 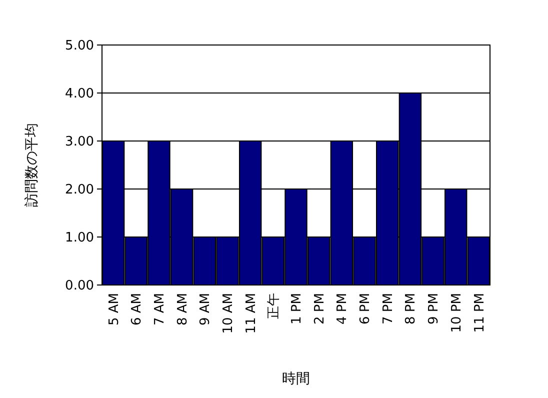 I want to click on x-tick-label: 6 PM, so click(x=366, y=308).